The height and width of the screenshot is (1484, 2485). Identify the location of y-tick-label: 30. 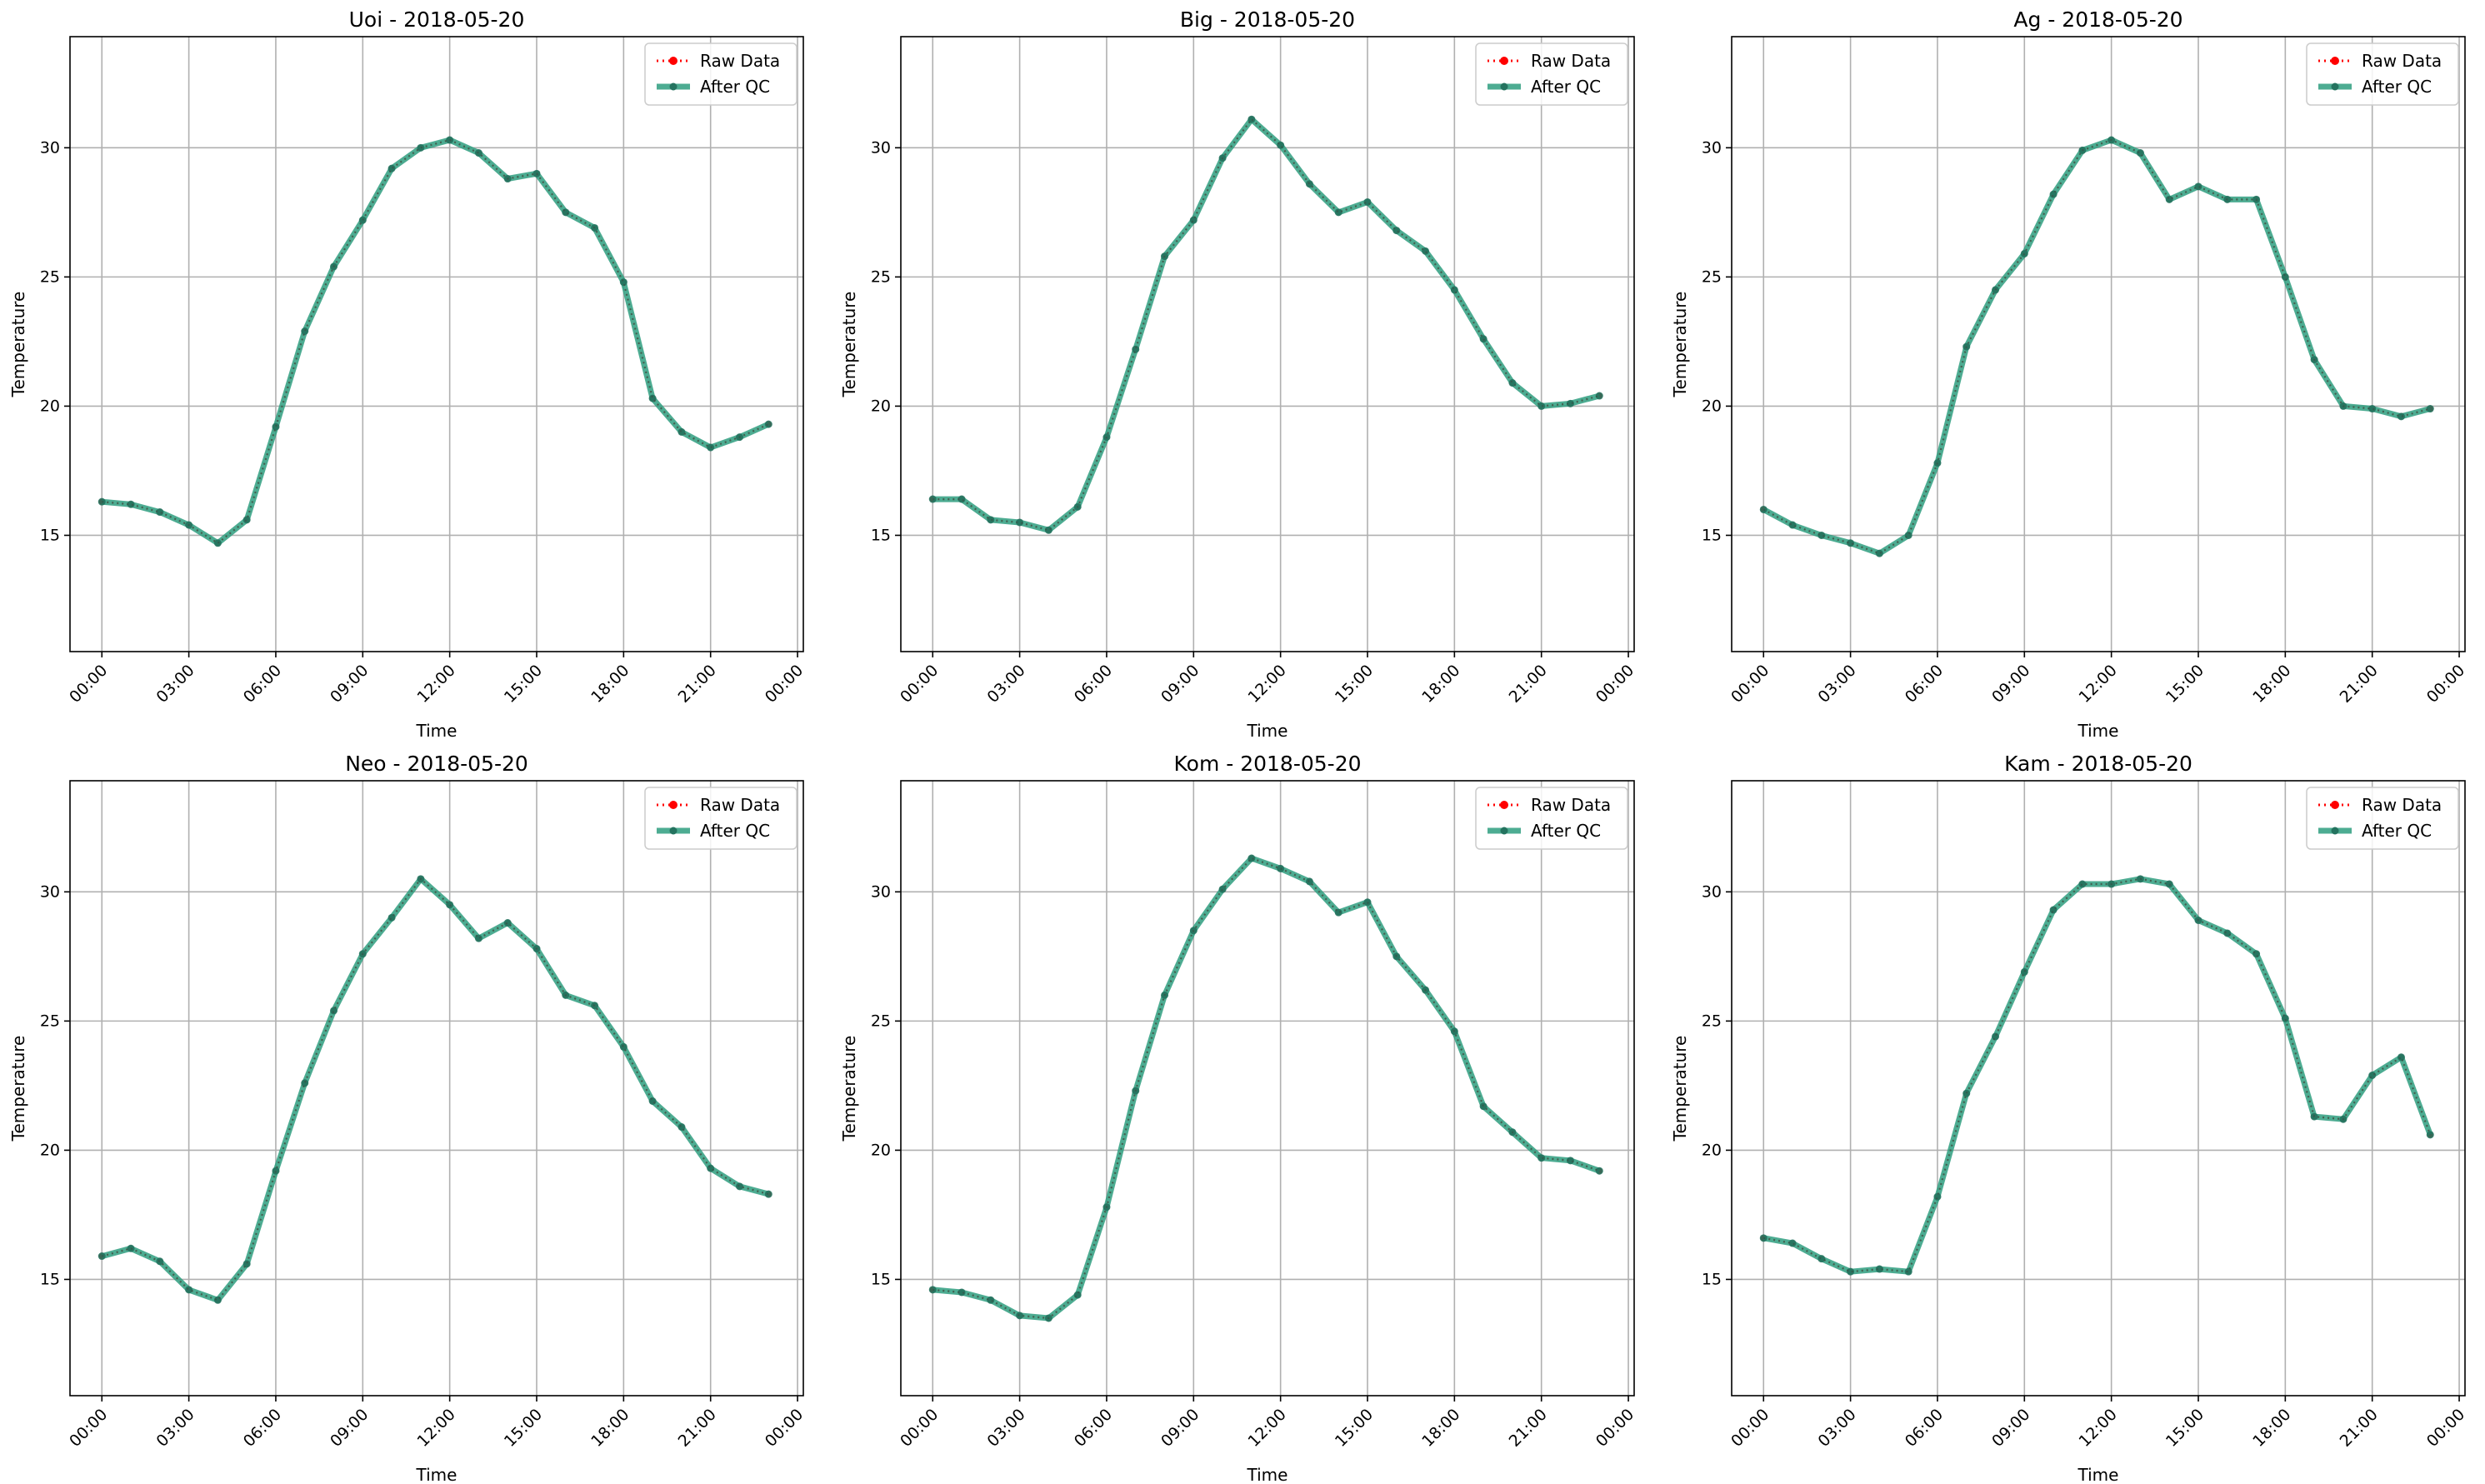
(1712, 891).